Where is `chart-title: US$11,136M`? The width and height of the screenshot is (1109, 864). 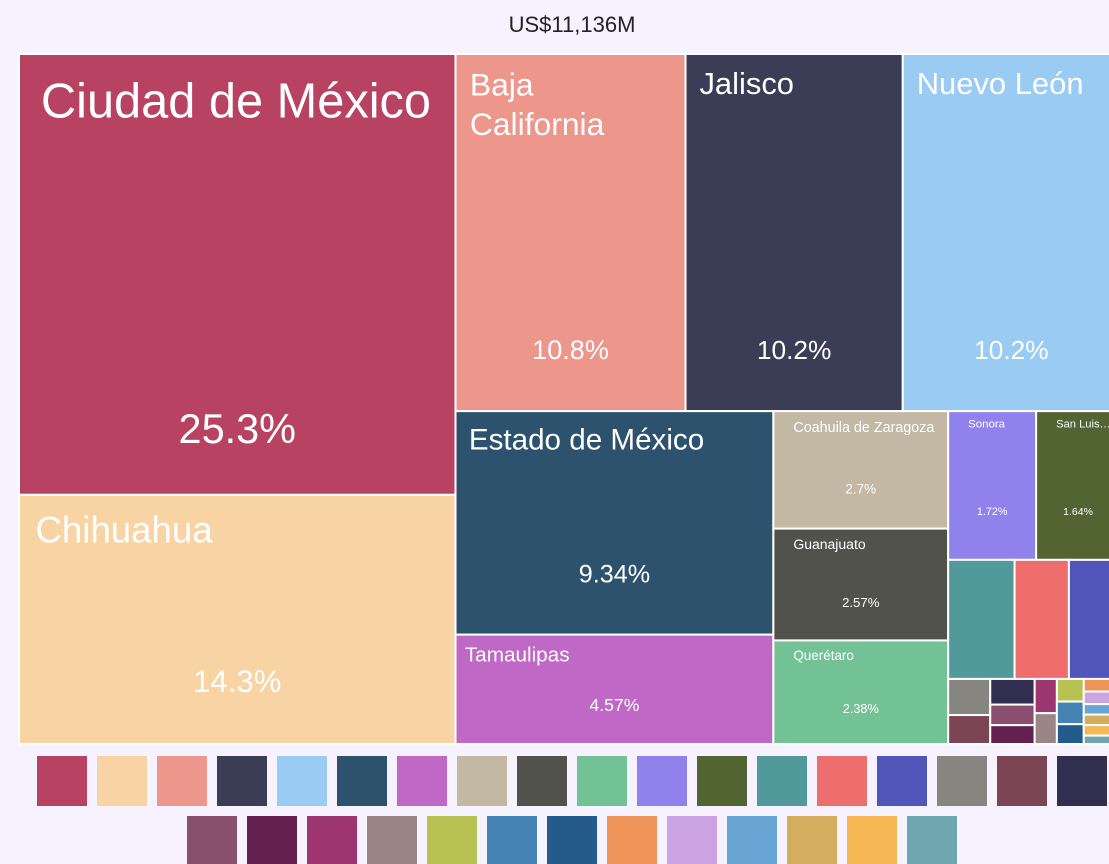
chart-title: US$11,136M is located at coordinates (572, 24).